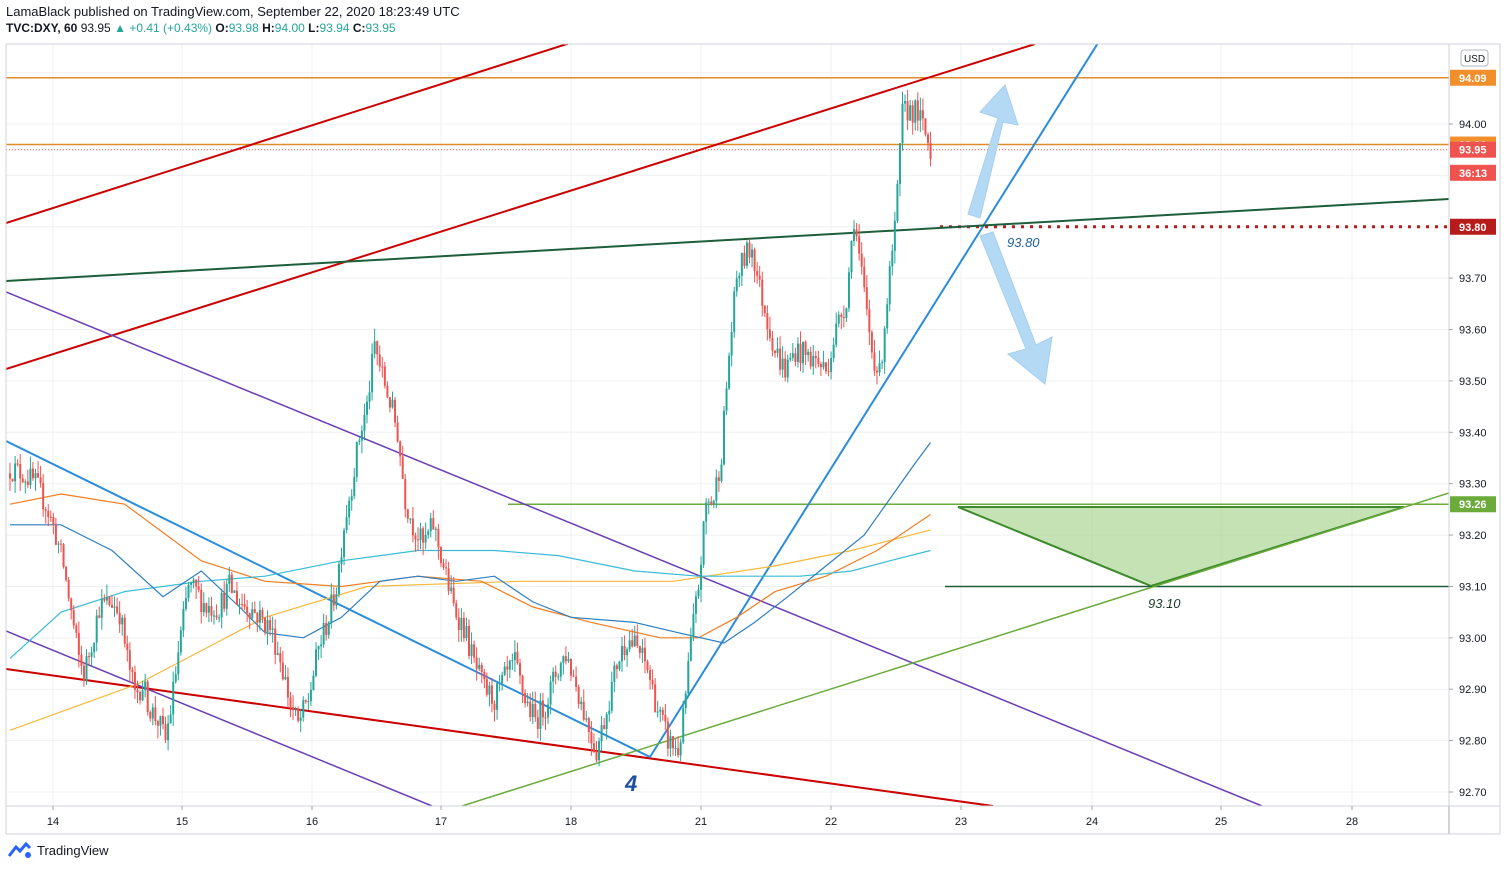  I want to click on price-tag-label: 93.26, so click(1473, 505).